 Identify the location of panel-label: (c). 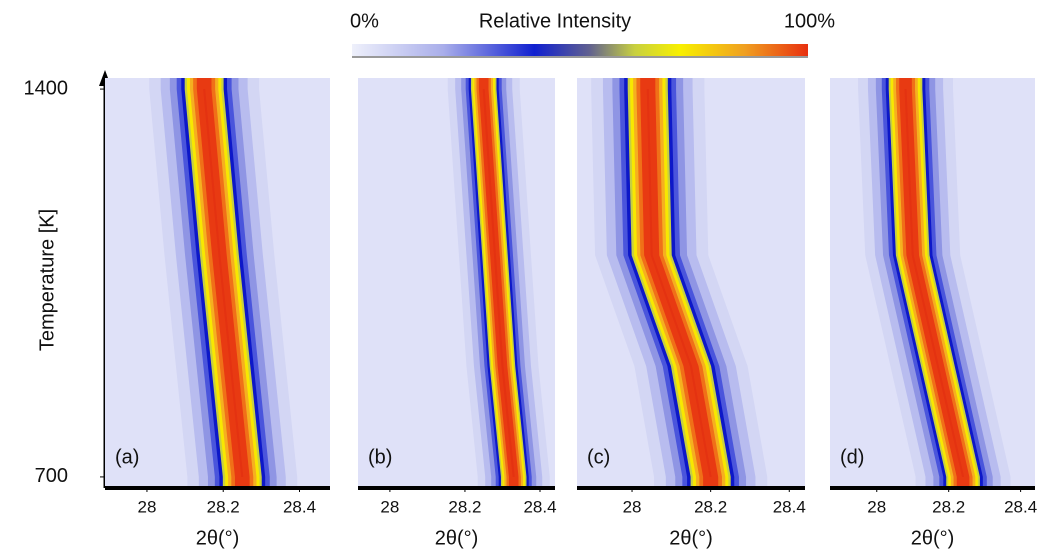
(598, 457).